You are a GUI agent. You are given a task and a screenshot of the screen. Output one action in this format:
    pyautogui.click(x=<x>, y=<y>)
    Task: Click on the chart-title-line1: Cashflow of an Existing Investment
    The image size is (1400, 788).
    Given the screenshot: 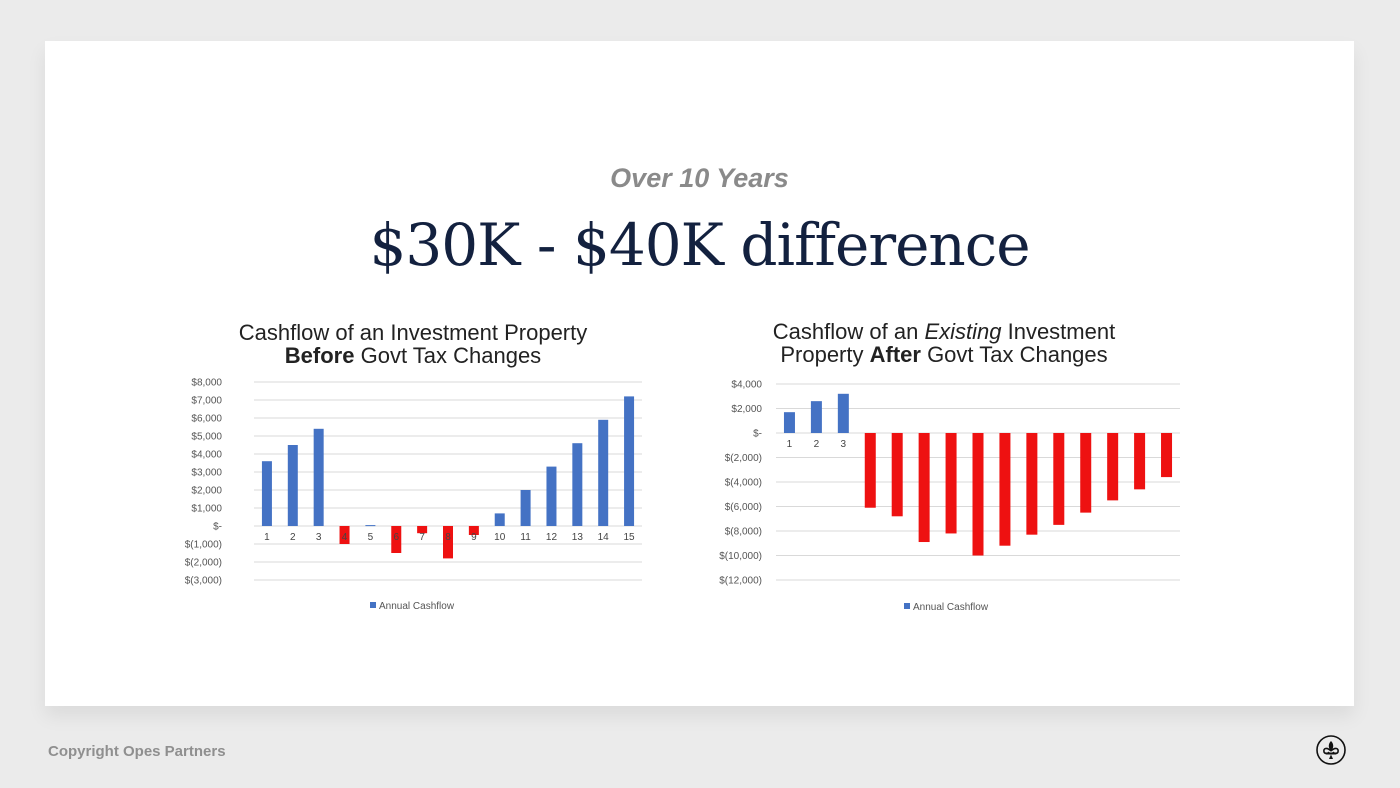 What is the action you would take?
    pyautogui.click(x=944, y=331)
    